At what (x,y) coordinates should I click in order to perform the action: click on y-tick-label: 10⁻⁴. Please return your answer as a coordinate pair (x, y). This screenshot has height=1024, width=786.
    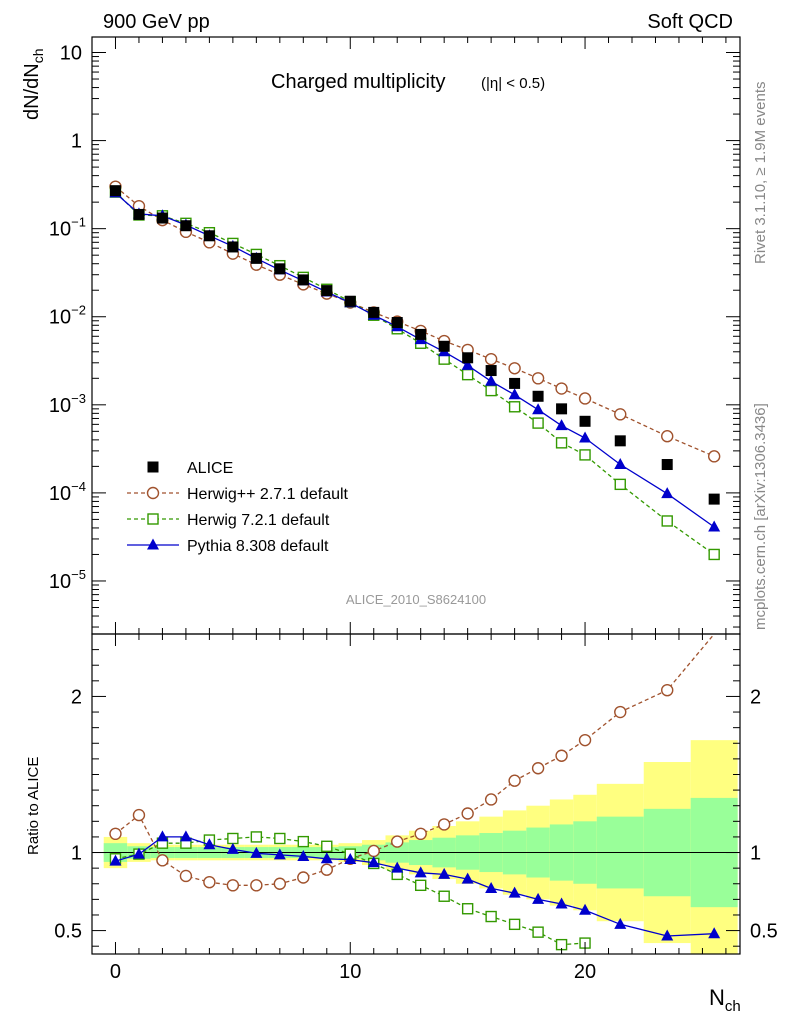
    Looking at the image, I should click on (67, 492).